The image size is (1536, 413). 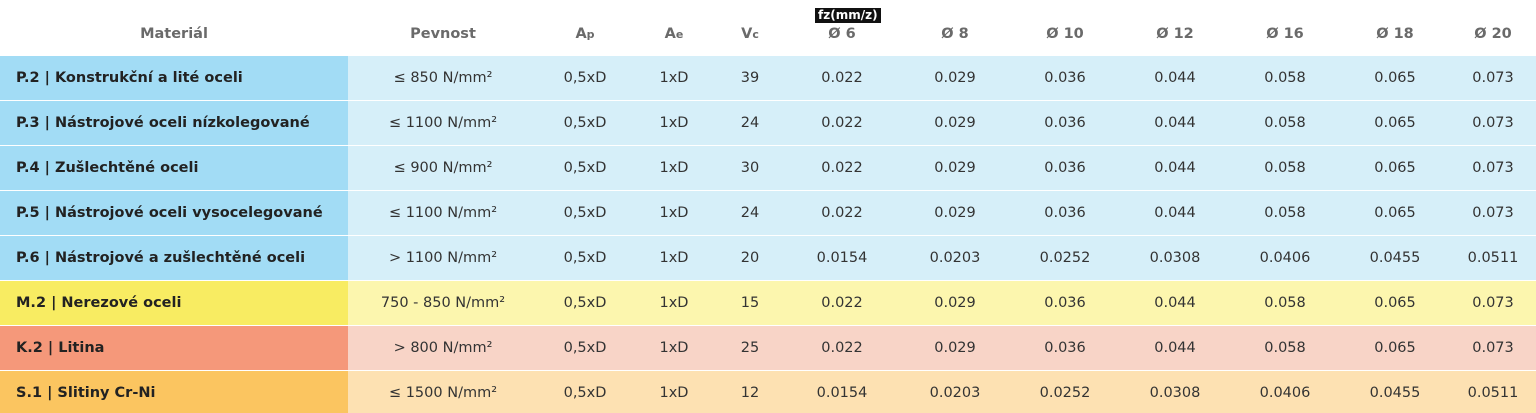 What do you see at coordinates (679, 34) in the screenshot?
I see `header-subscript: e` at bounding box center [679, 34].